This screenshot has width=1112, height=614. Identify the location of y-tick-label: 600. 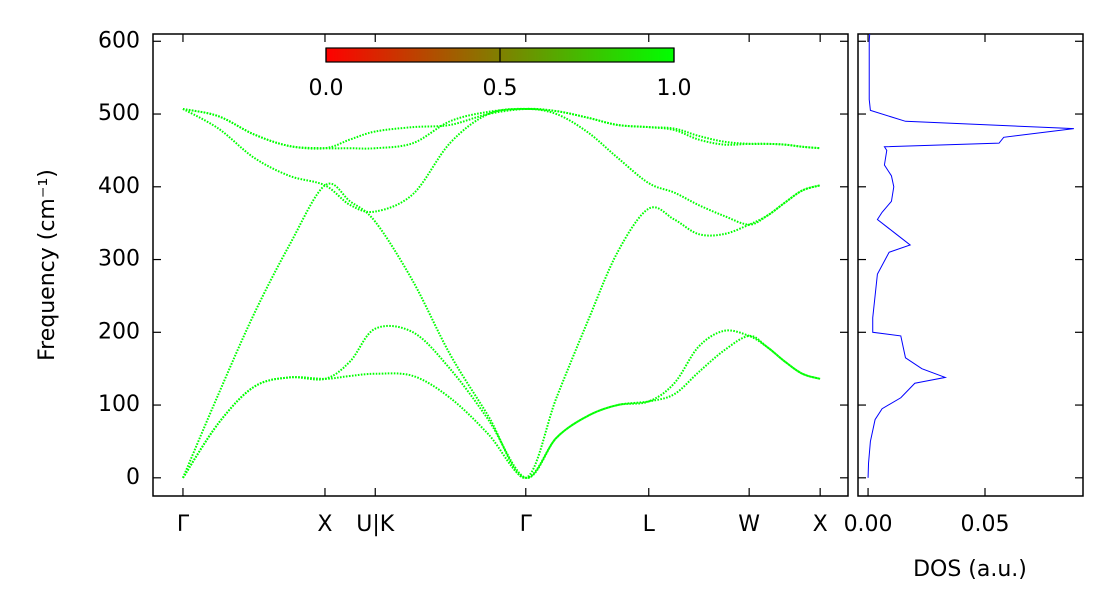
(119, 40).